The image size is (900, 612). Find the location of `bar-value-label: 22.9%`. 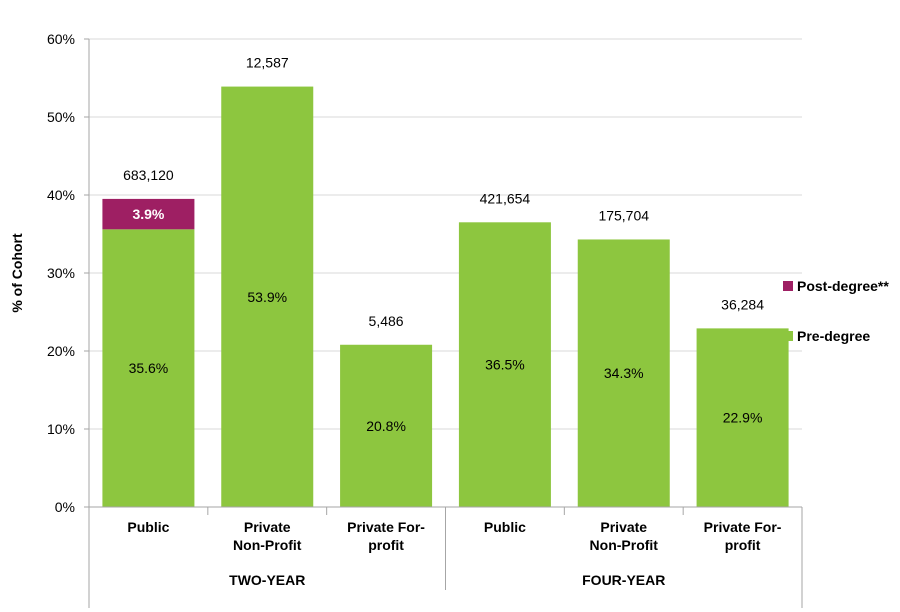

bar-value-label: 22.9% is located at coordinates (743, 418).